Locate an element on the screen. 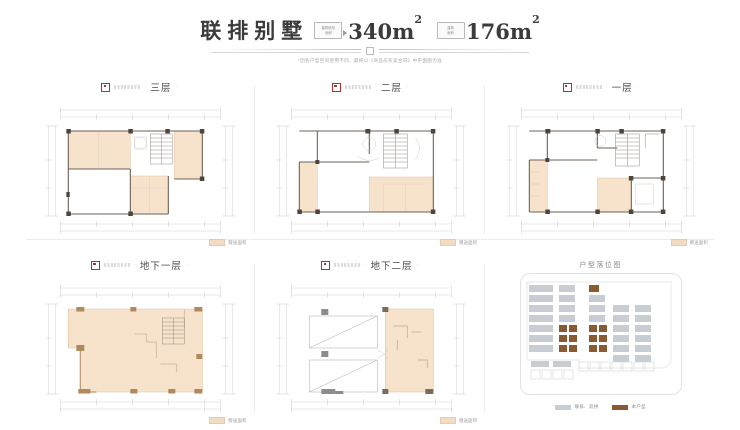 Image resolution: width=740 pixels, height=430 pixels. built-area-superscript: 2 is located at coordinates (536, 20).